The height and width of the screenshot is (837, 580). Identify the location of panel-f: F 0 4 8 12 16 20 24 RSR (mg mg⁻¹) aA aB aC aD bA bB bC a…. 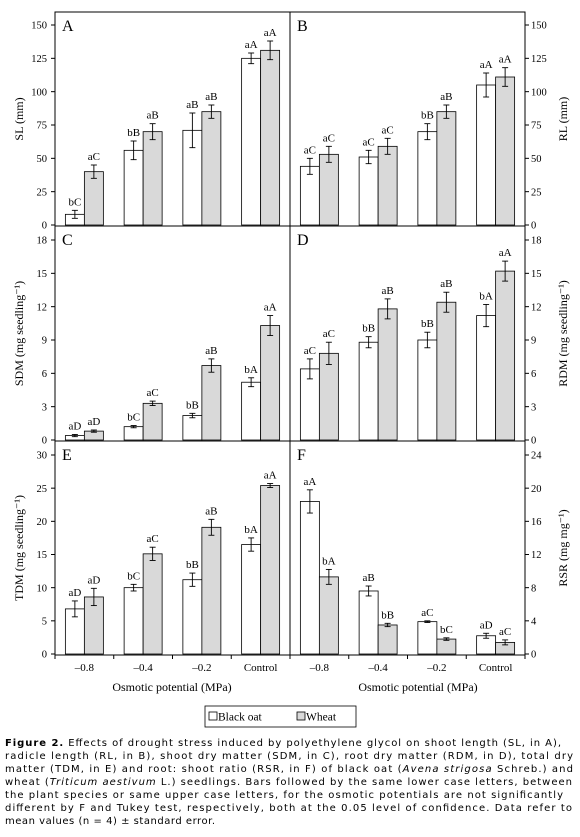
(429, 570).